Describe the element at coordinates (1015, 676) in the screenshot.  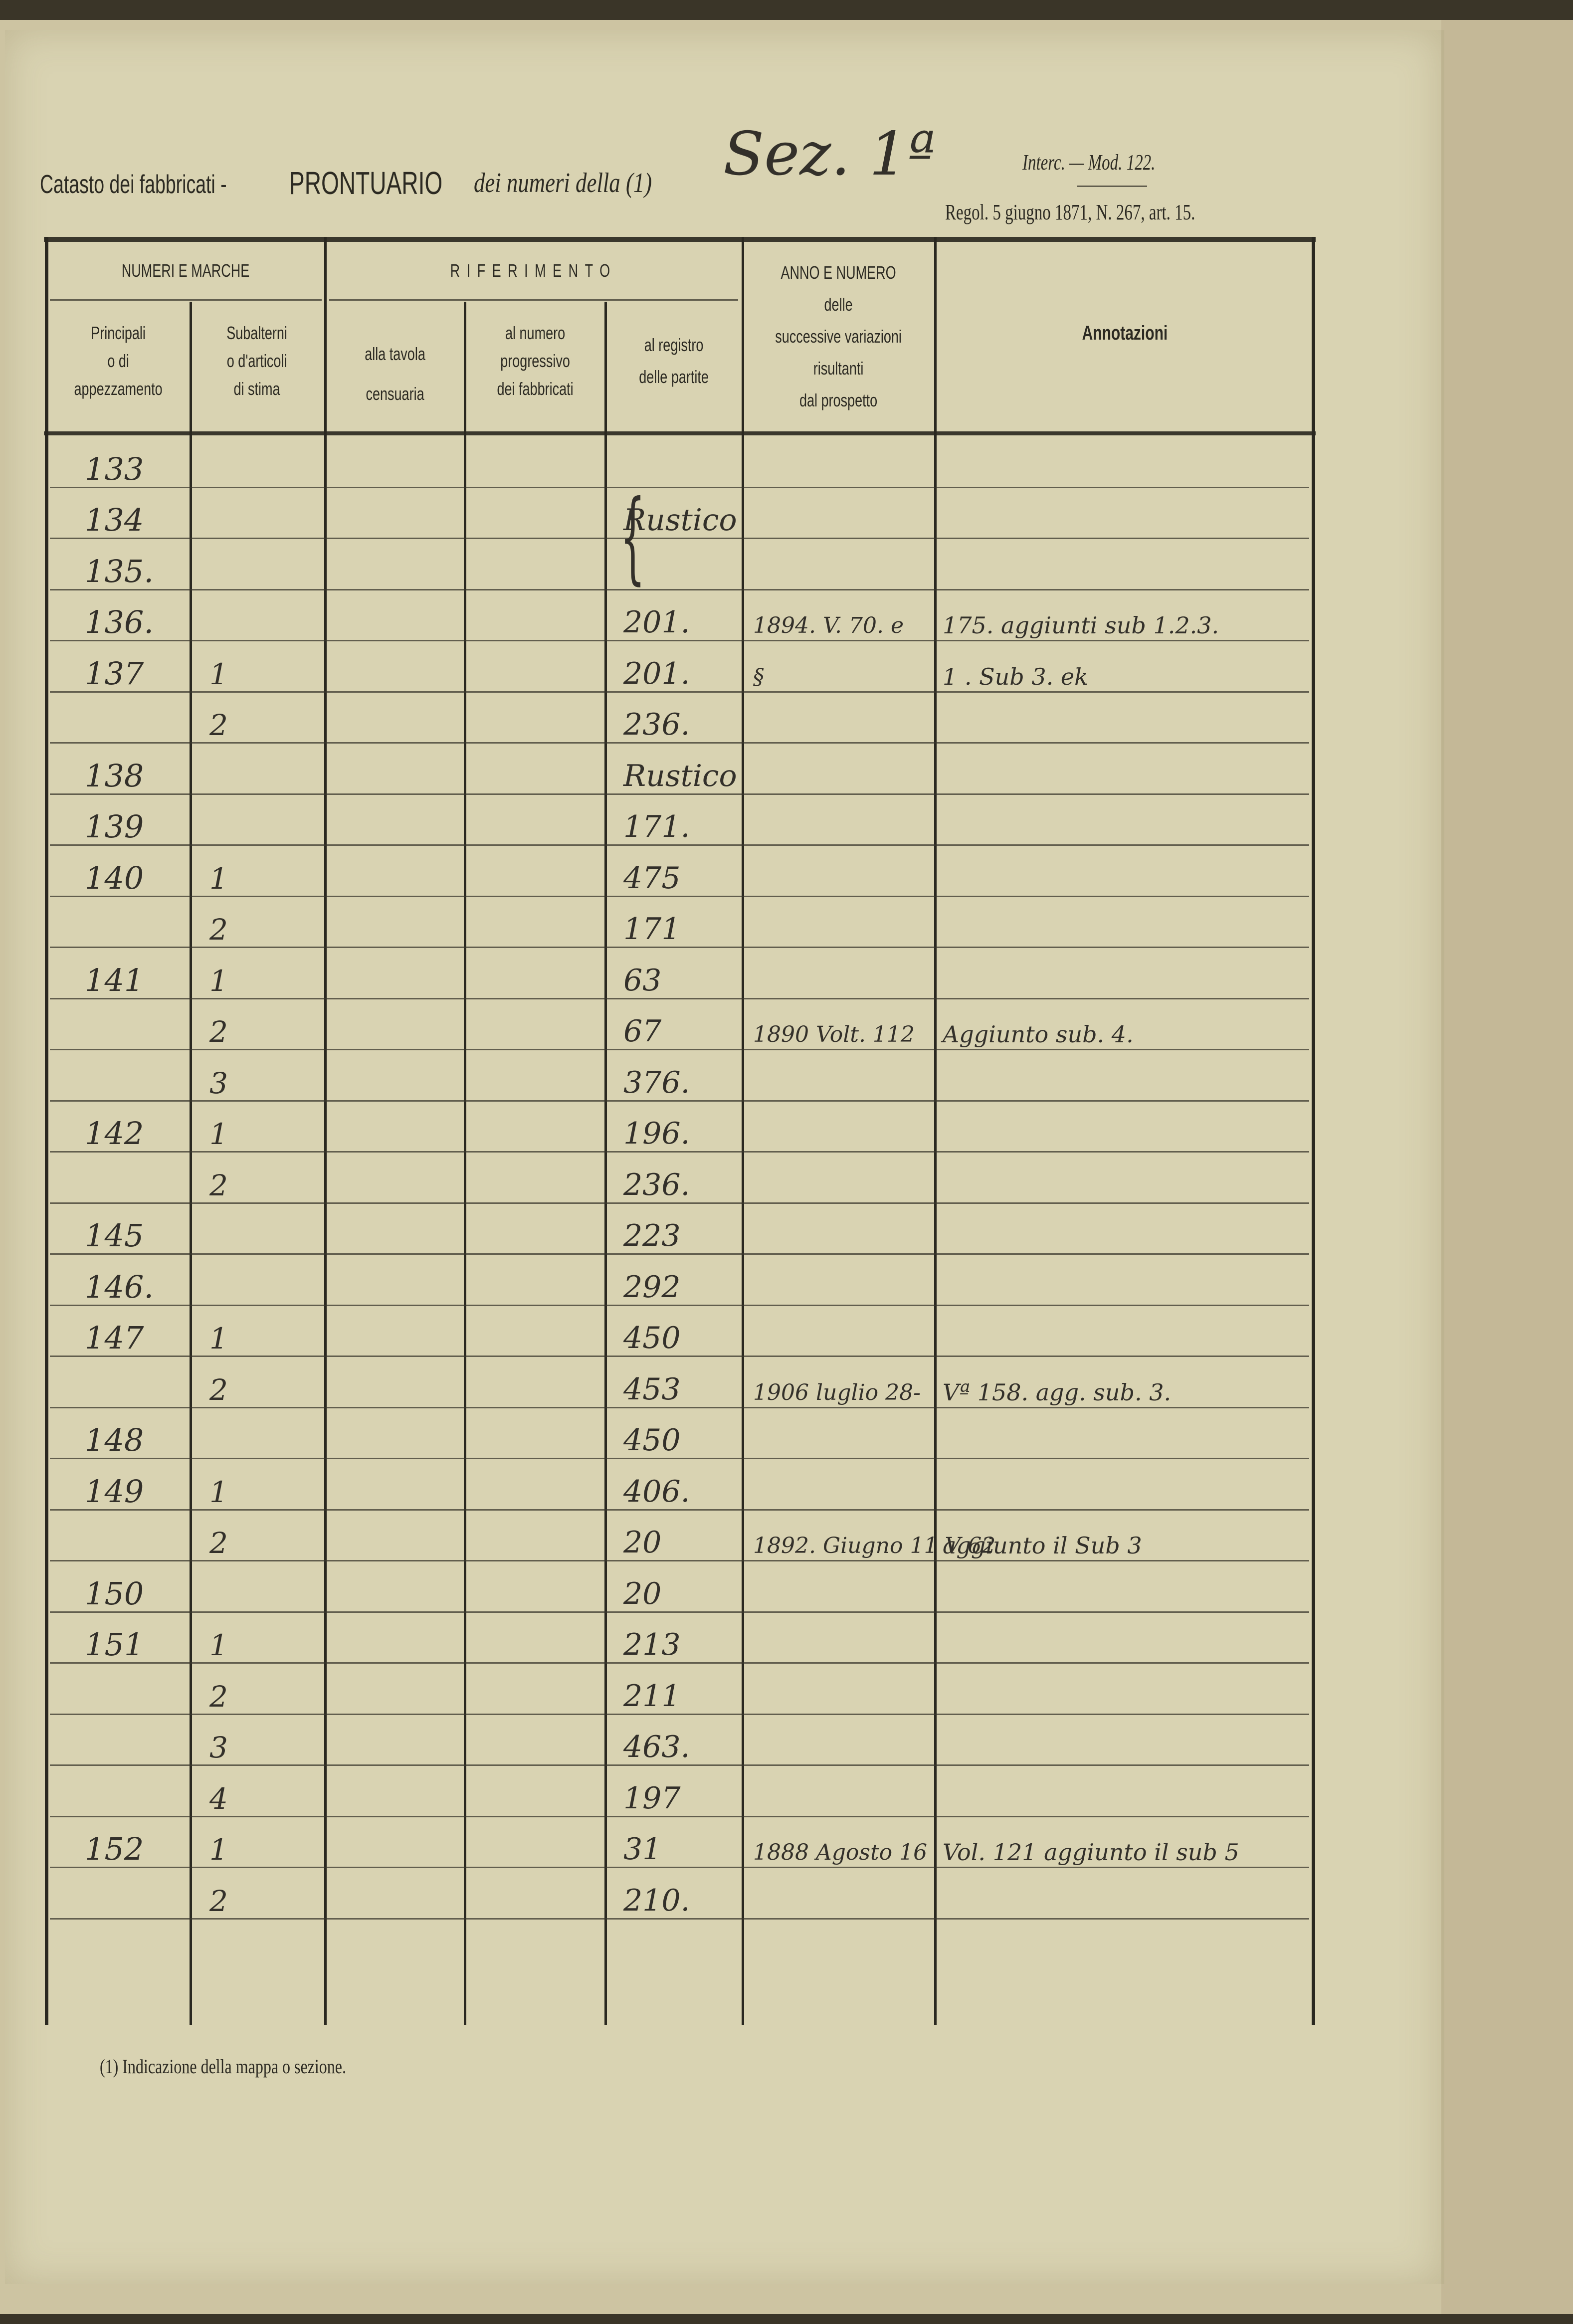
I see `cell-annot: 1 . Sub 3. ek` at that location.